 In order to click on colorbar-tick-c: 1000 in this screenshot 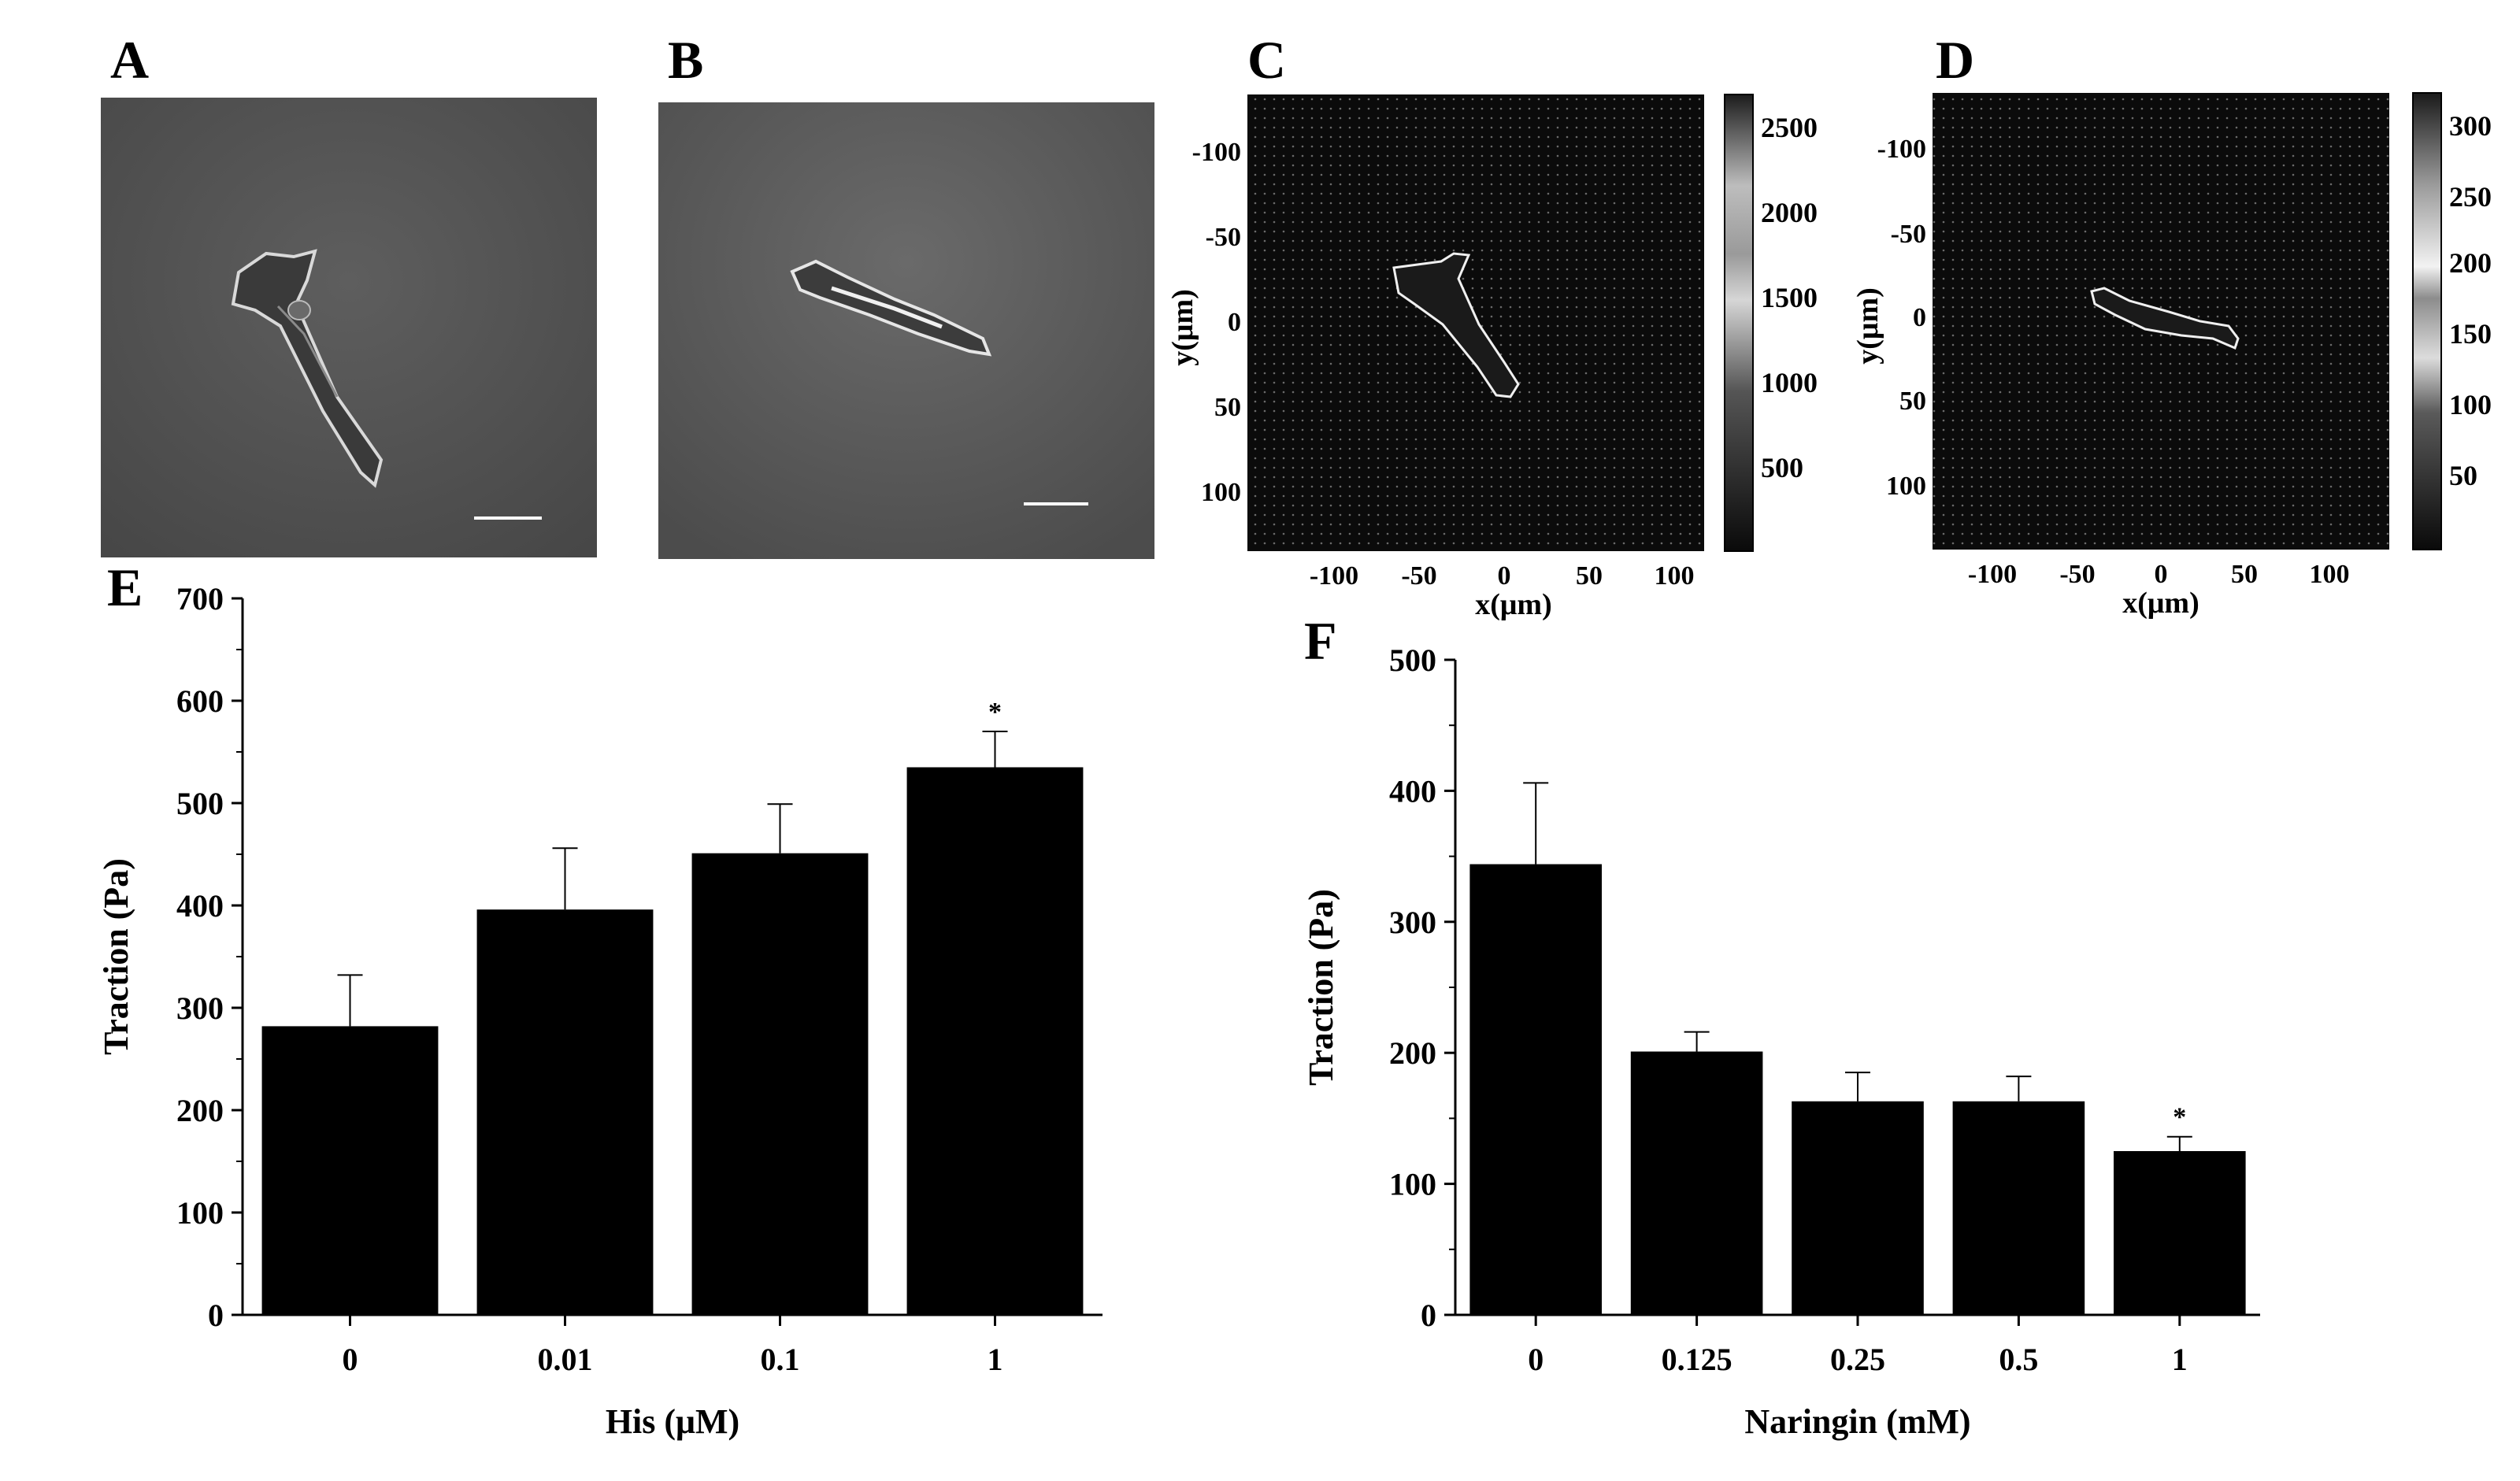, I will do `click(1789, 382)`.